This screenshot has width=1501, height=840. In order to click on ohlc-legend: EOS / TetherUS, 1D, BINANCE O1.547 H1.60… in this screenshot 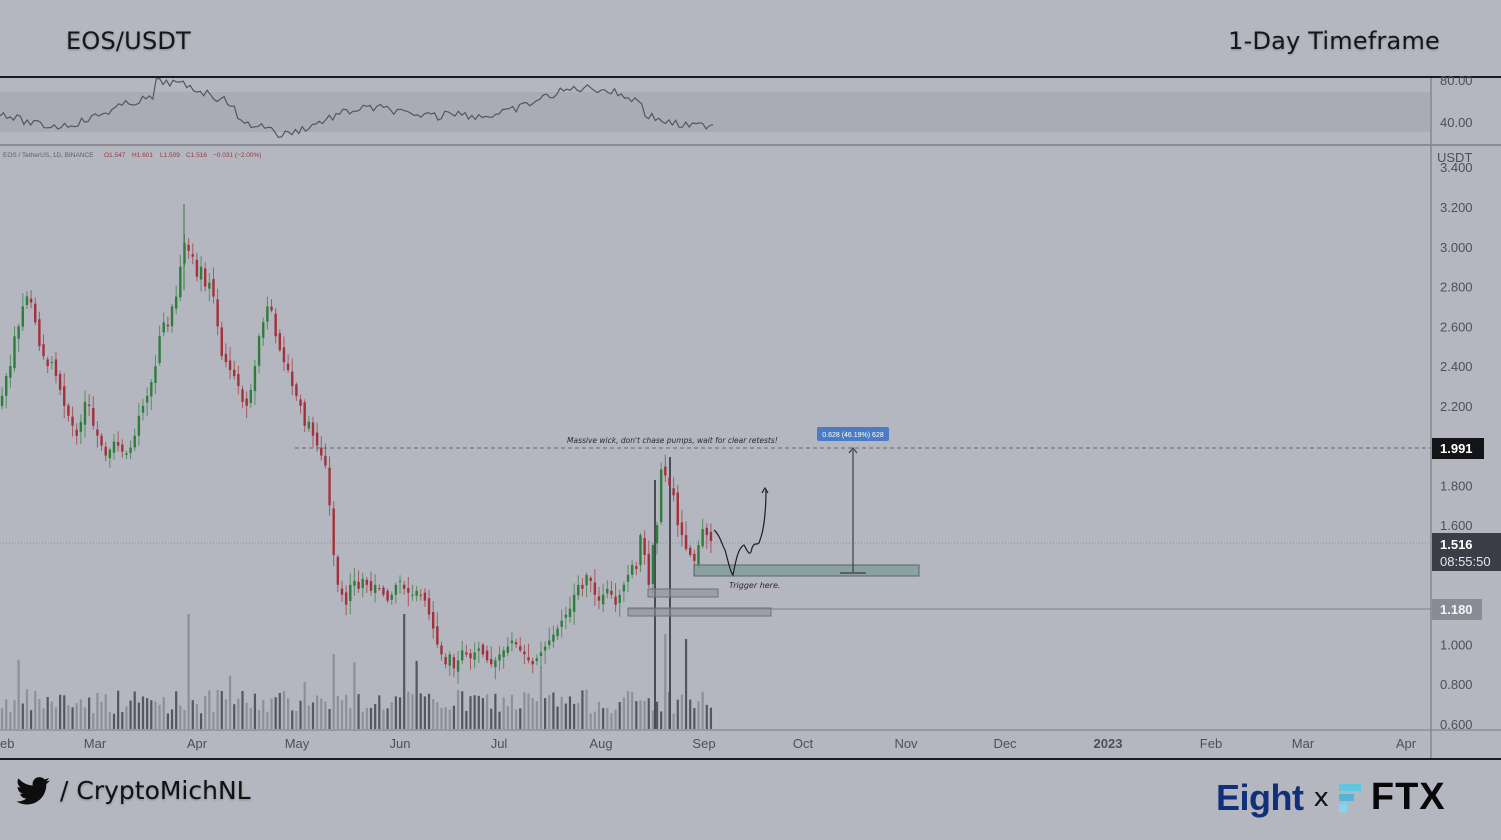, I will do `click(132, 155)`.